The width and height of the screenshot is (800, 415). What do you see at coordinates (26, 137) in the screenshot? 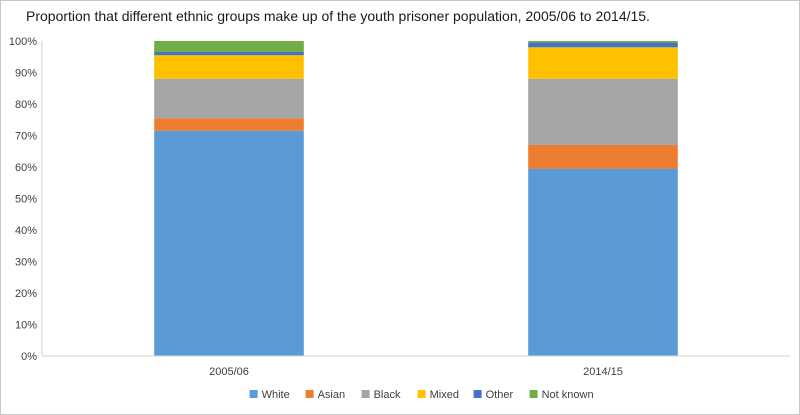
I see `y-tick-label: 70%` at bounding box center [26, 137].